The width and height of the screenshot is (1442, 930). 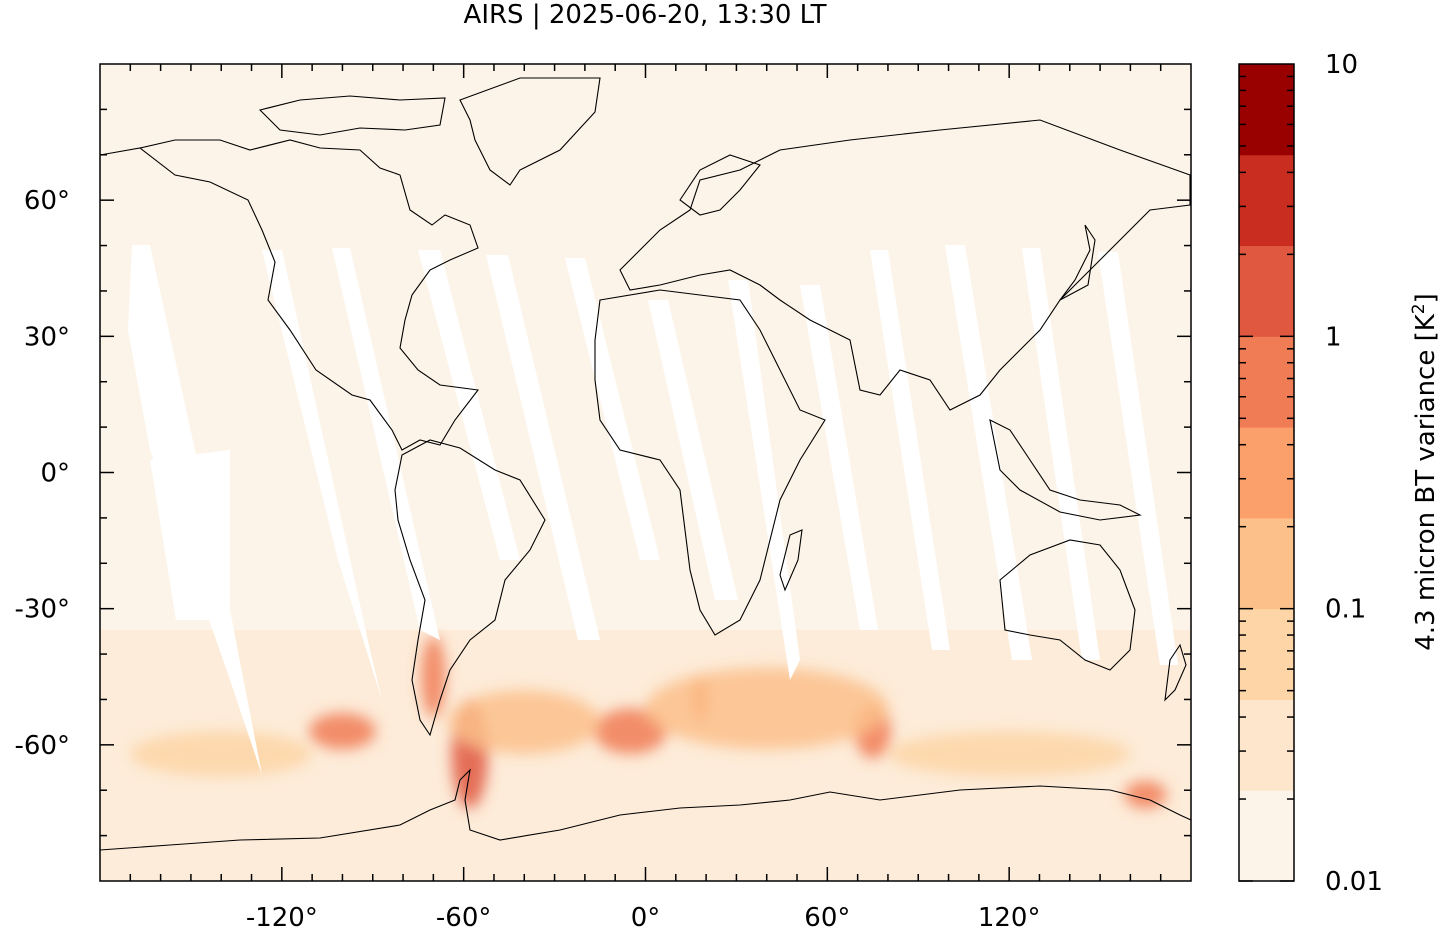 I want to click on coastline-eurasia, so click(x=905, y=265).